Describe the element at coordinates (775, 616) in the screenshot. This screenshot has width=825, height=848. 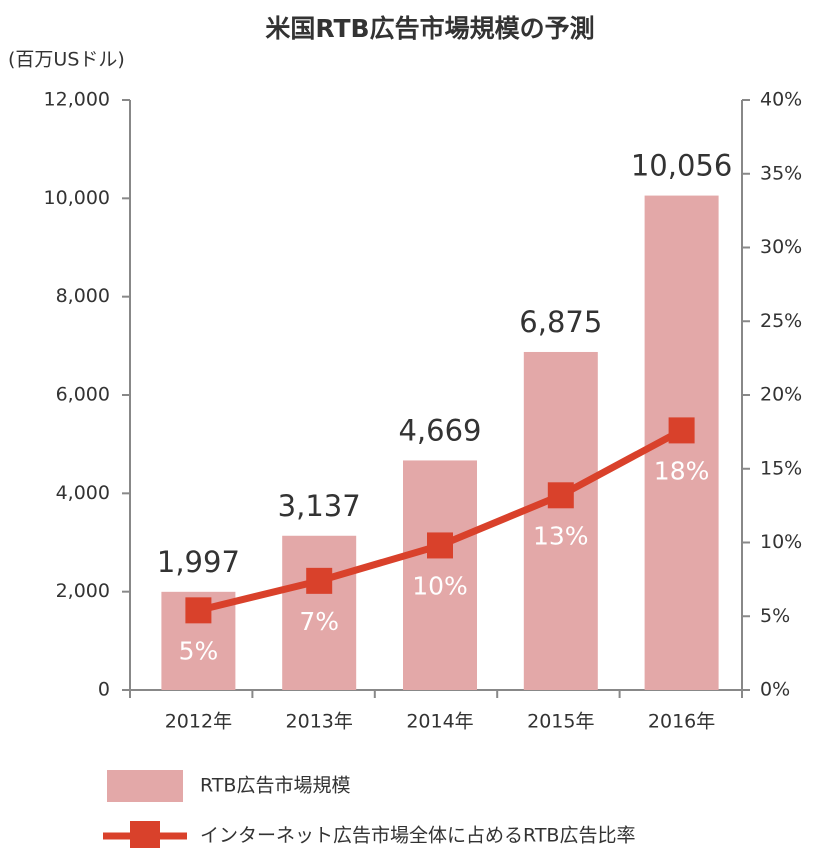
I see `y2-tick-label: 5%` at that location.